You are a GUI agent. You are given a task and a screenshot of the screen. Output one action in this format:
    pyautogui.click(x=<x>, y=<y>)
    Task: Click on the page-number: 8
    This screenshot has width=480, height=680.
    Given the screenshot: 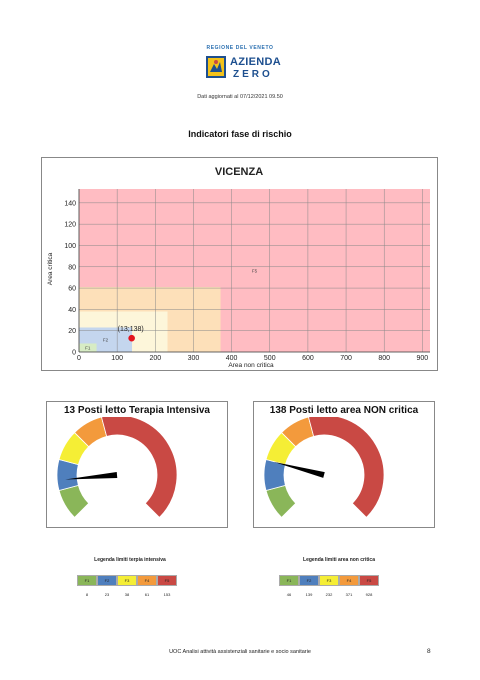 What is the action you would take?
    pyautogui.click(x=429, y=651)
    